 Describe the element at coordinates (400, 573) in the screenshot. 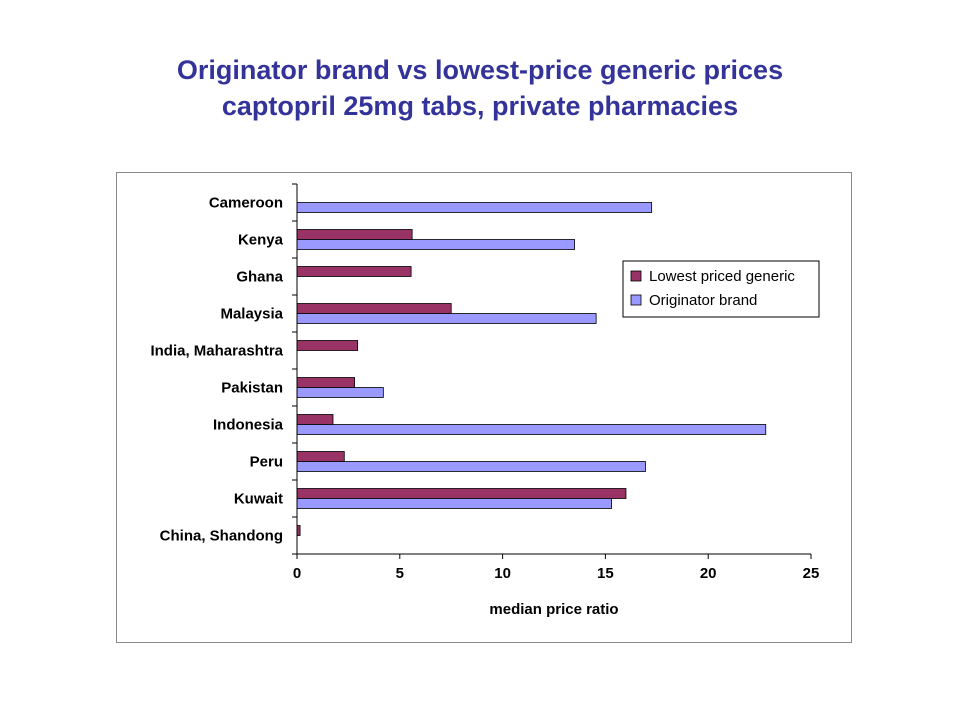

I see `x-tick-label: 5` at that location.